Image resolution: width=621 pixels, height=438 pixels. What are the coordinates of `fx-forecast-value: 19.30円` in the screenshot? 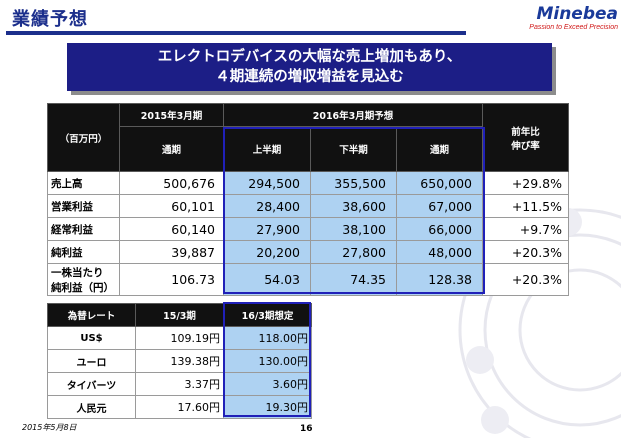 It's located at (267, 407).